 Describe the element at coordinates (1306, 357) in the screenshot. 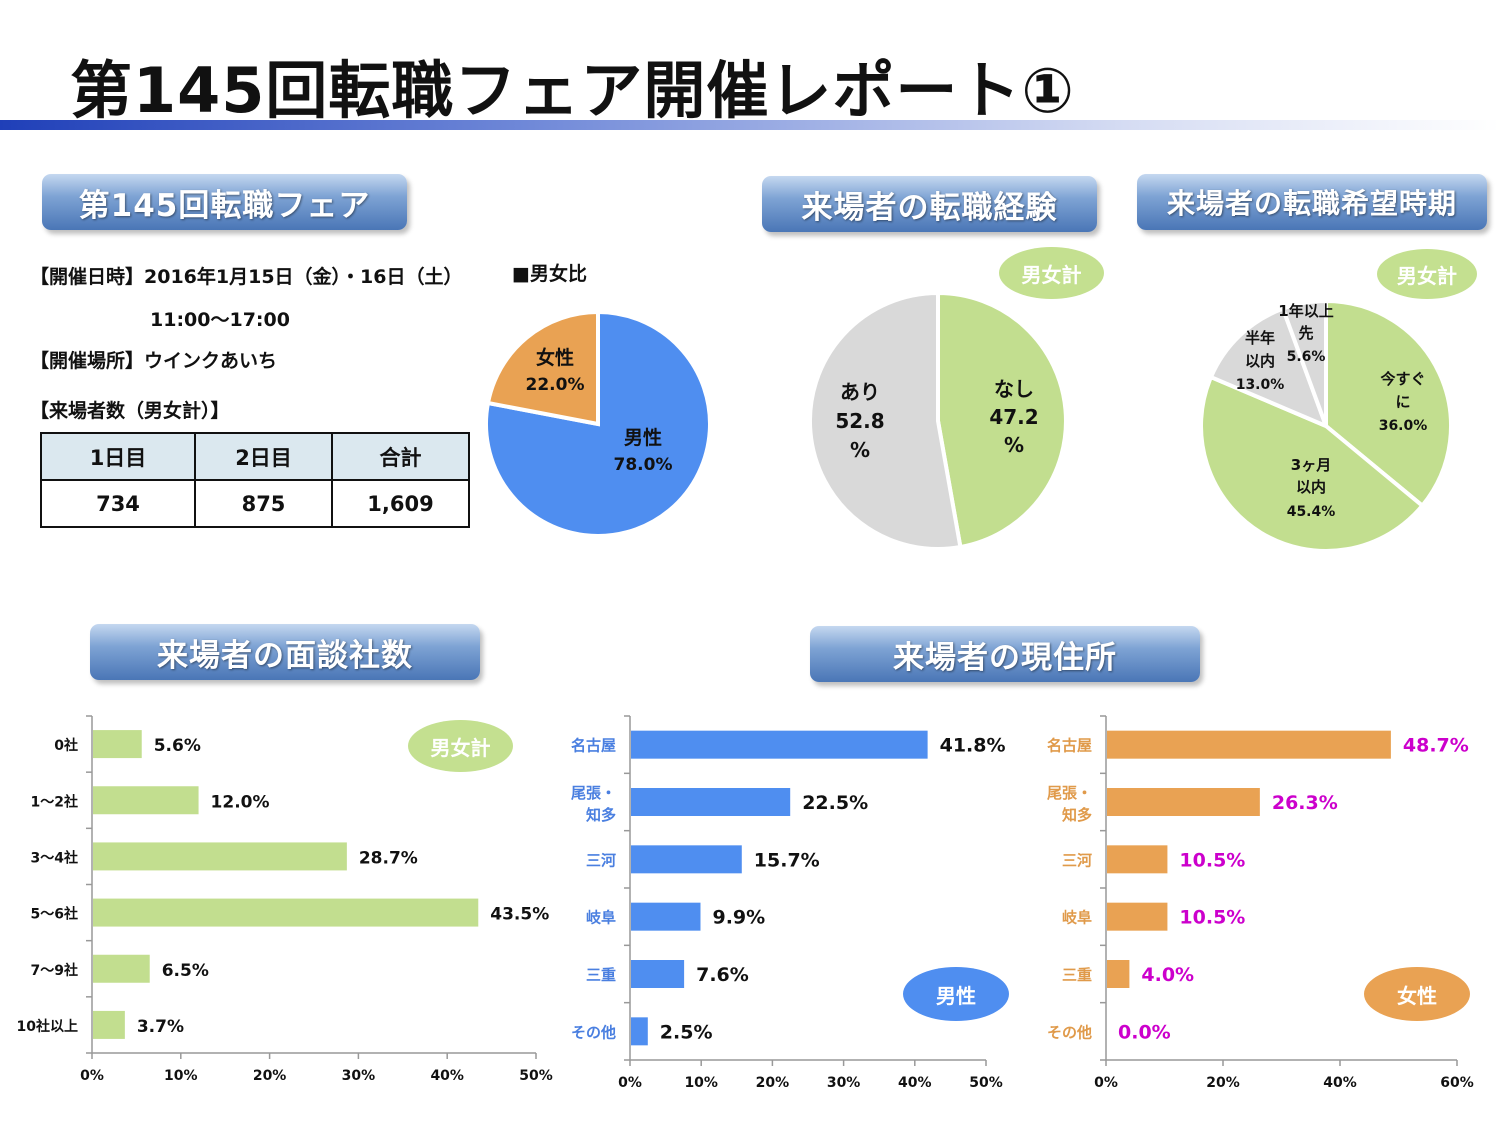

I see `pie-value-label: 5.6%` at that location.